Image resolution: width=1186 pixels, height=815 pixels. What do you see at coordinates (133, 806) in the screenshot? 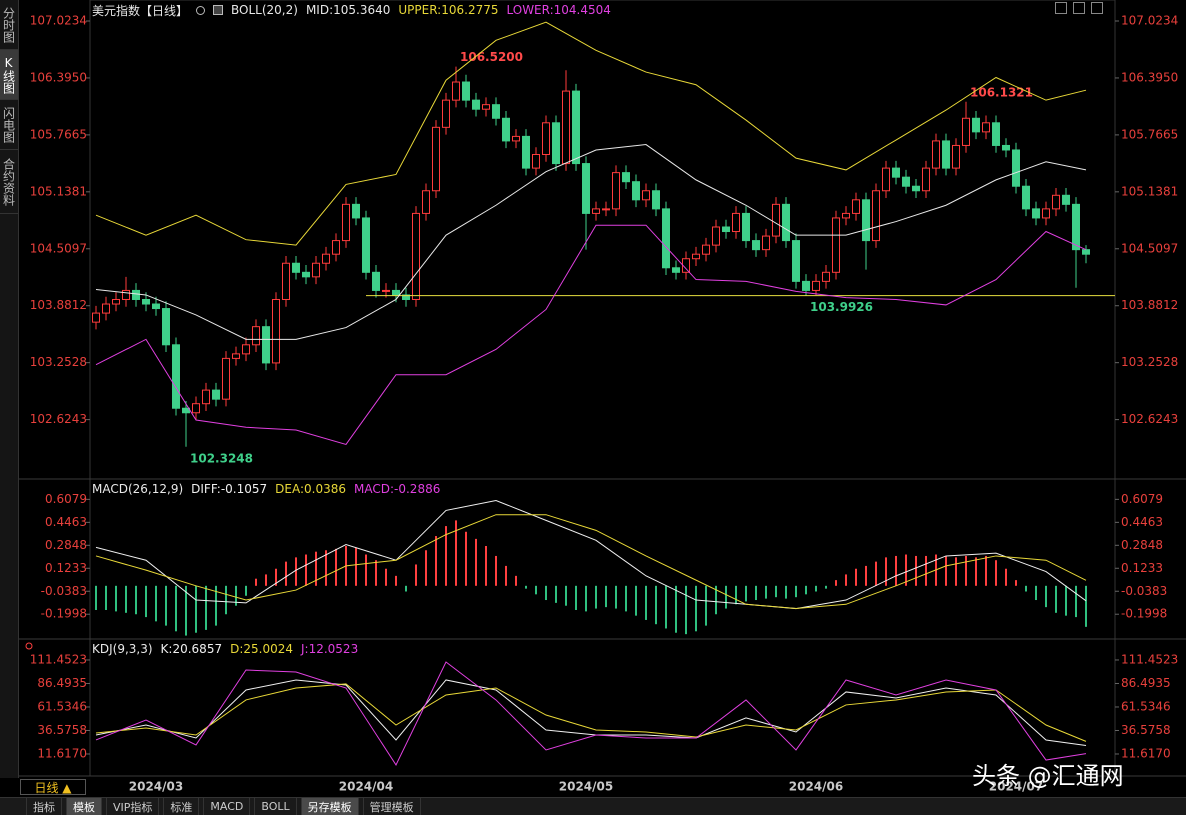
I see `toolbar-tab: VIP指标` at bounding box center [133, 806].